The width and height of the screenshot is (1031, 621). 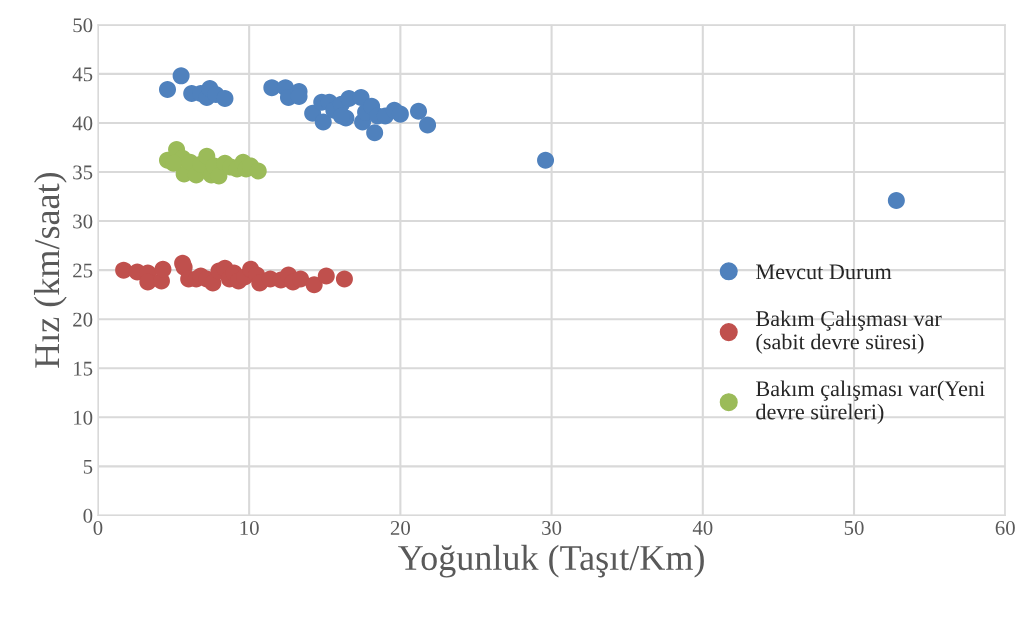 I want to click on y-tick-label: 0, so click(x=88, y=515).